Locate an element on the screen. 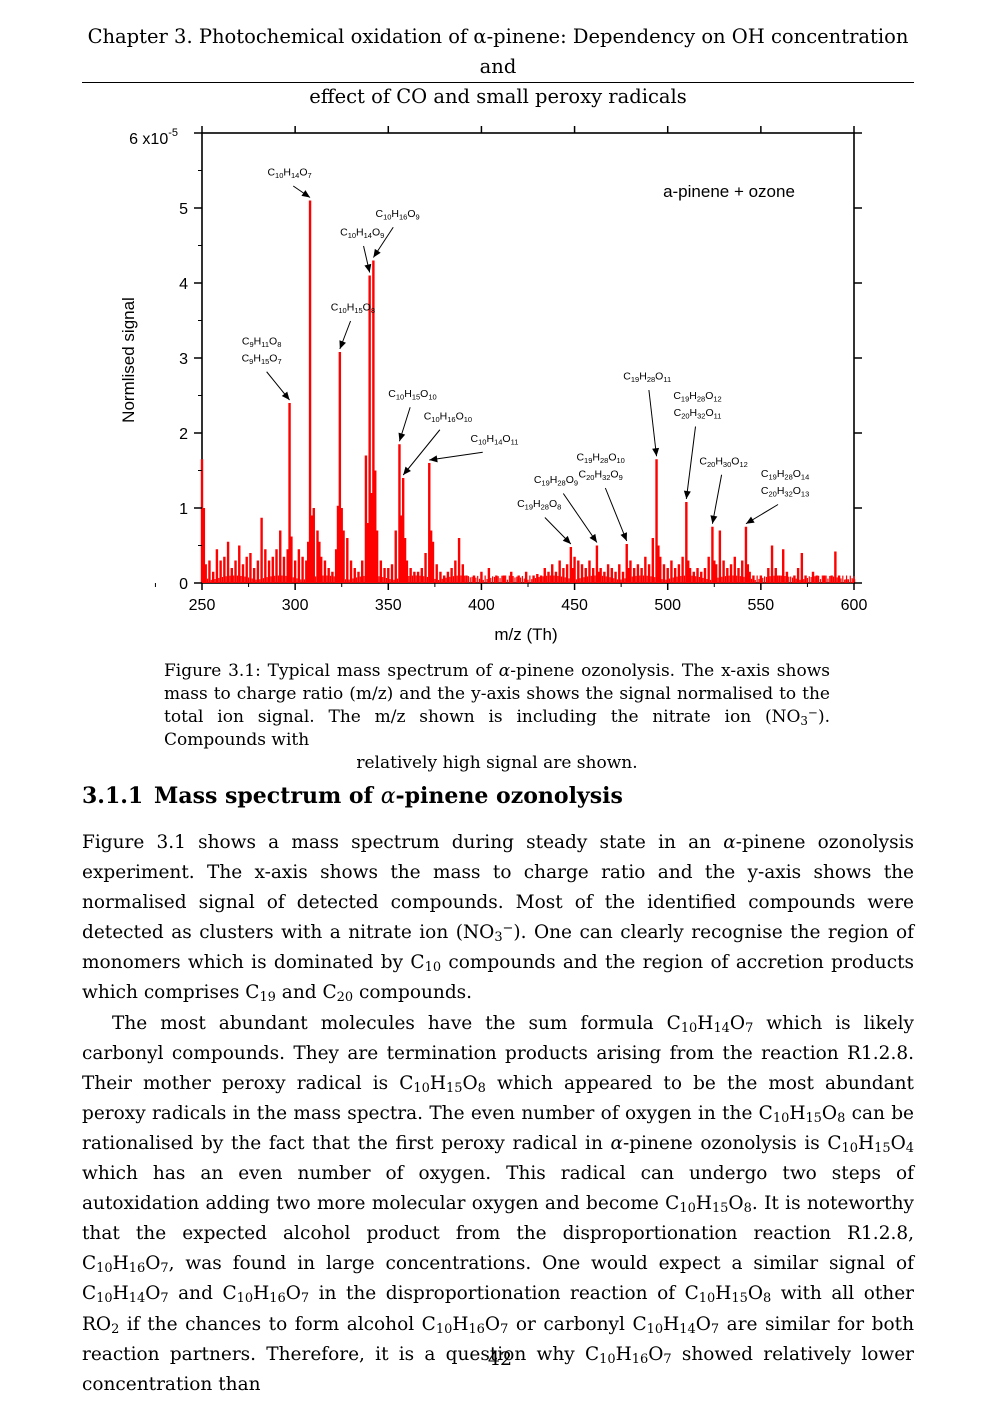 Image resolution: width=1000 pixels, height=1414 pixels. header-rule is located at coordinates (498, 82).